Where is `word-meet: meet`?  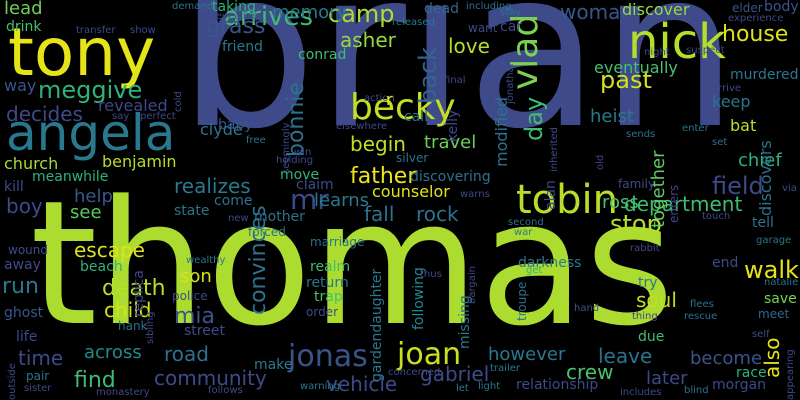
word-meet: meet is located at coordinates (774, 314).